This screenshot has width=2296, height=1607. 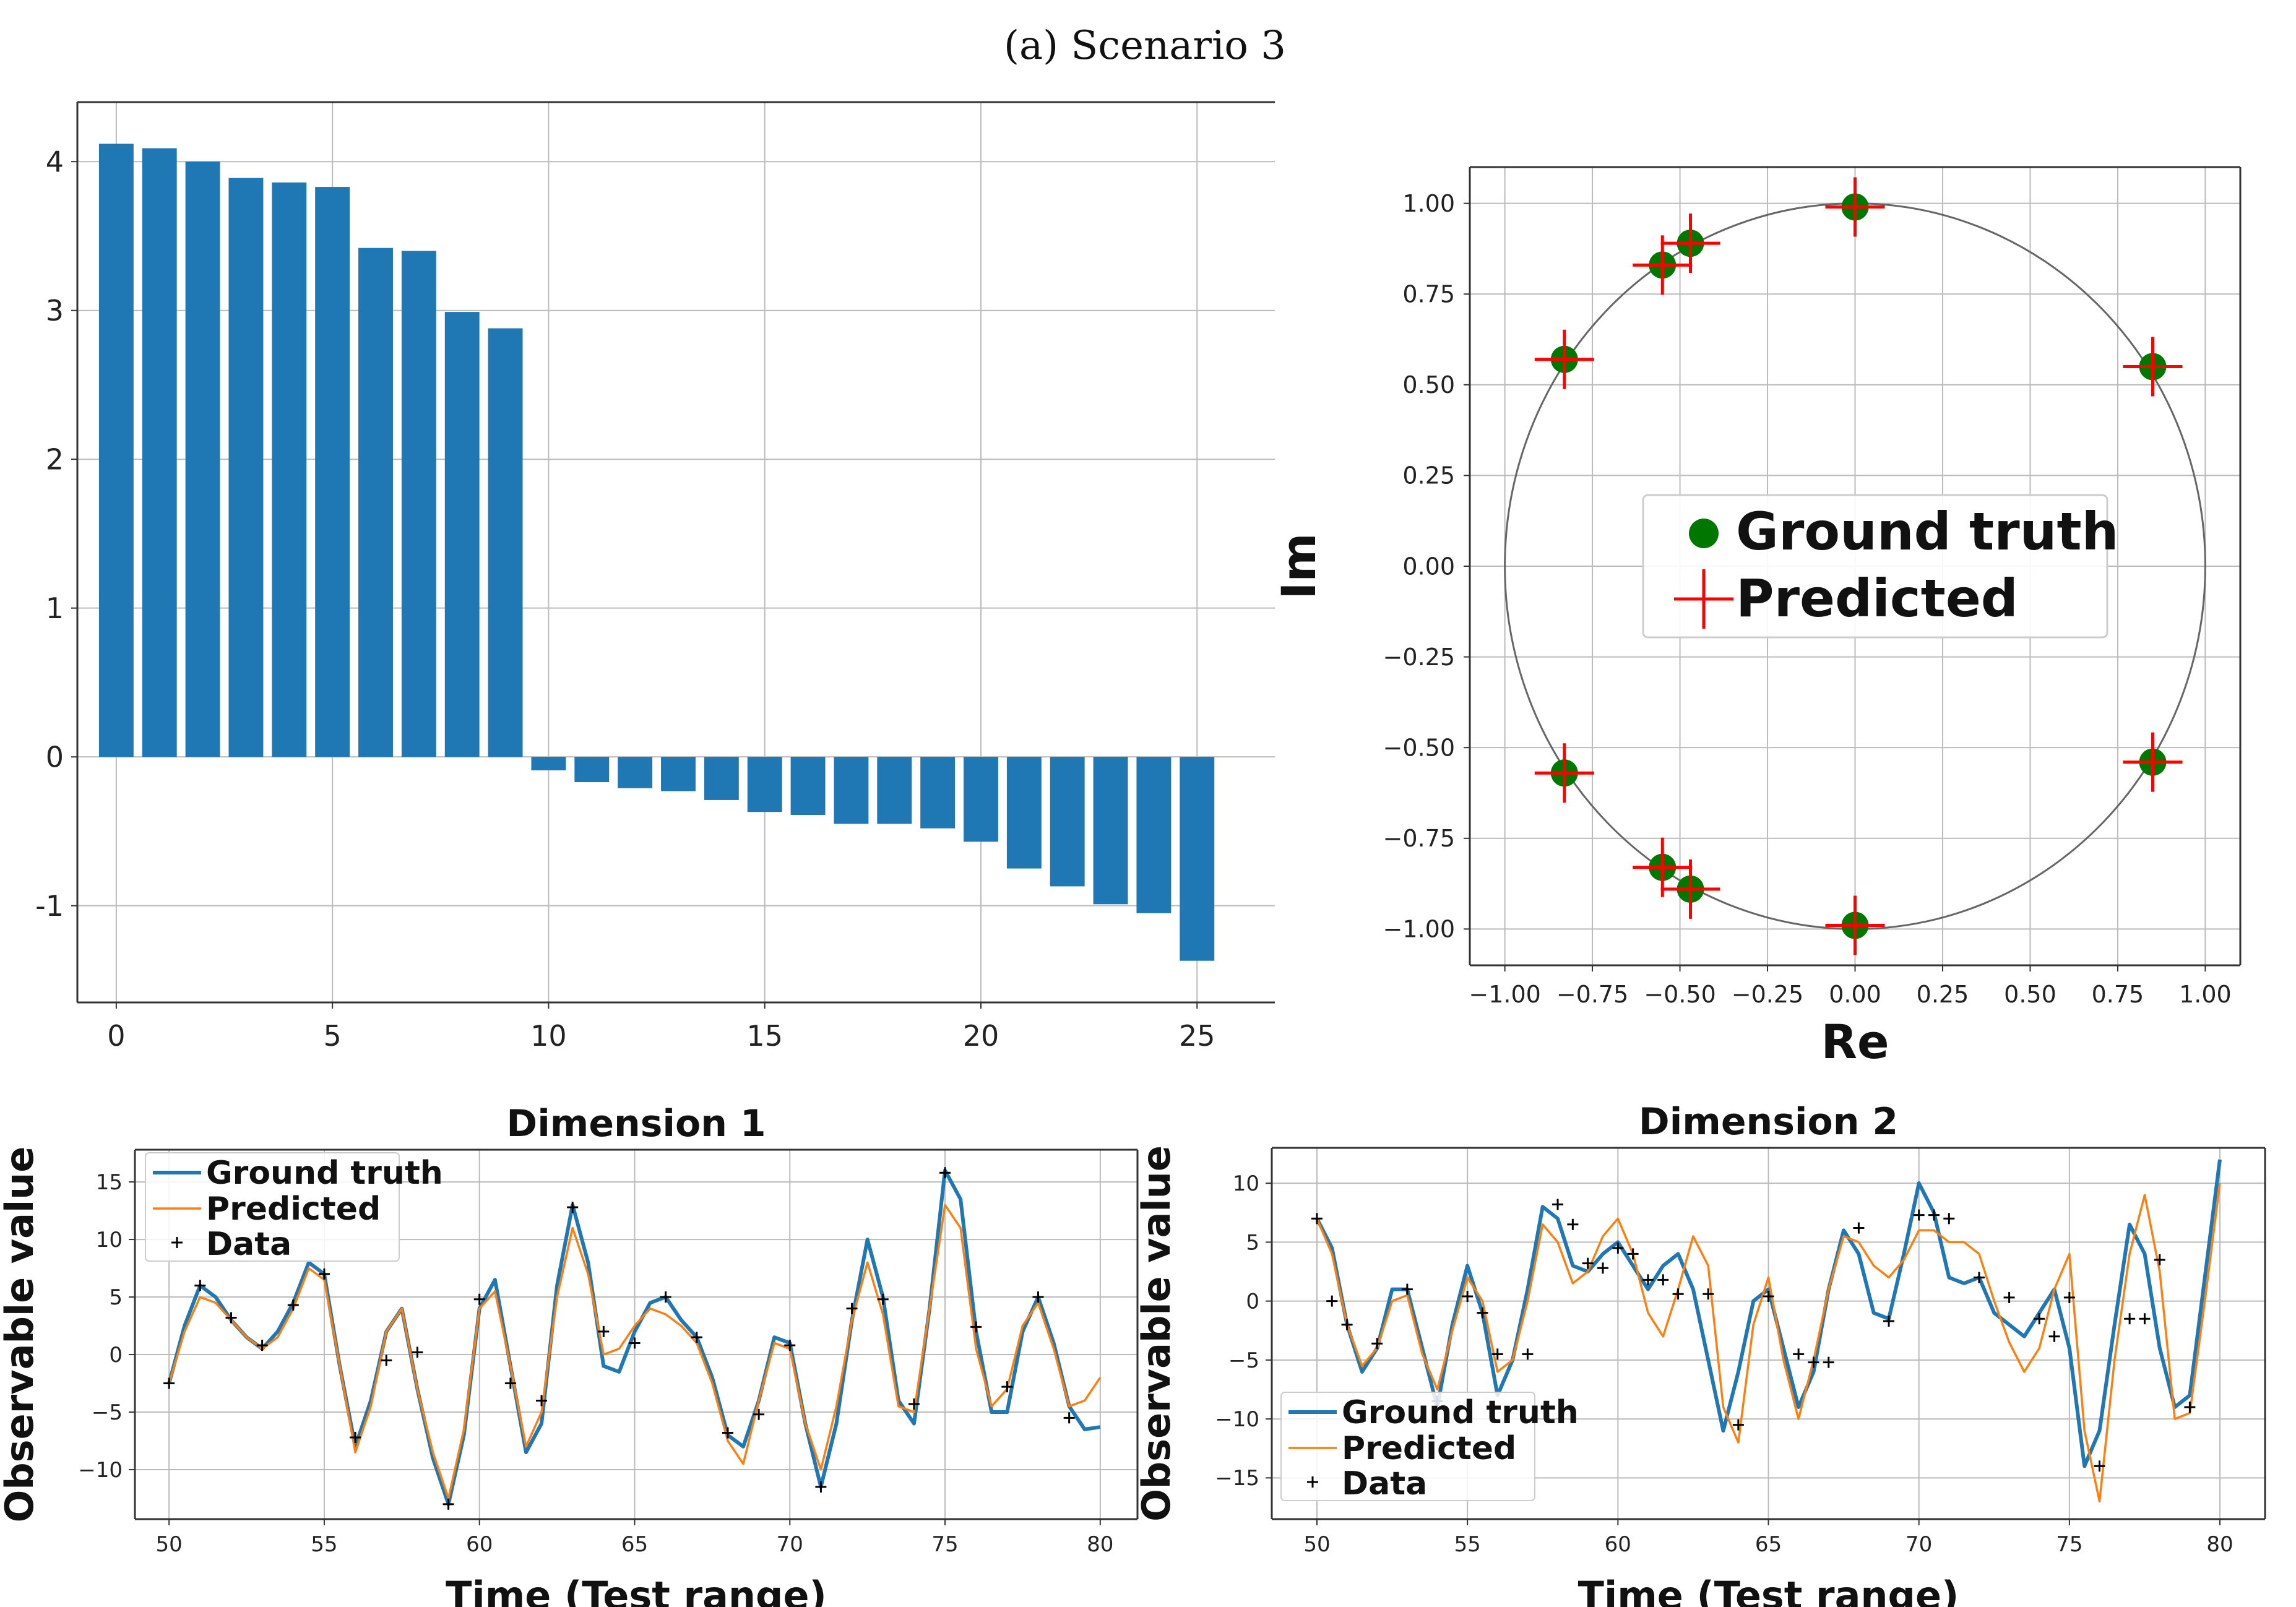 I want to click on x-tick-label: 0, so click(x=116, y=1036).